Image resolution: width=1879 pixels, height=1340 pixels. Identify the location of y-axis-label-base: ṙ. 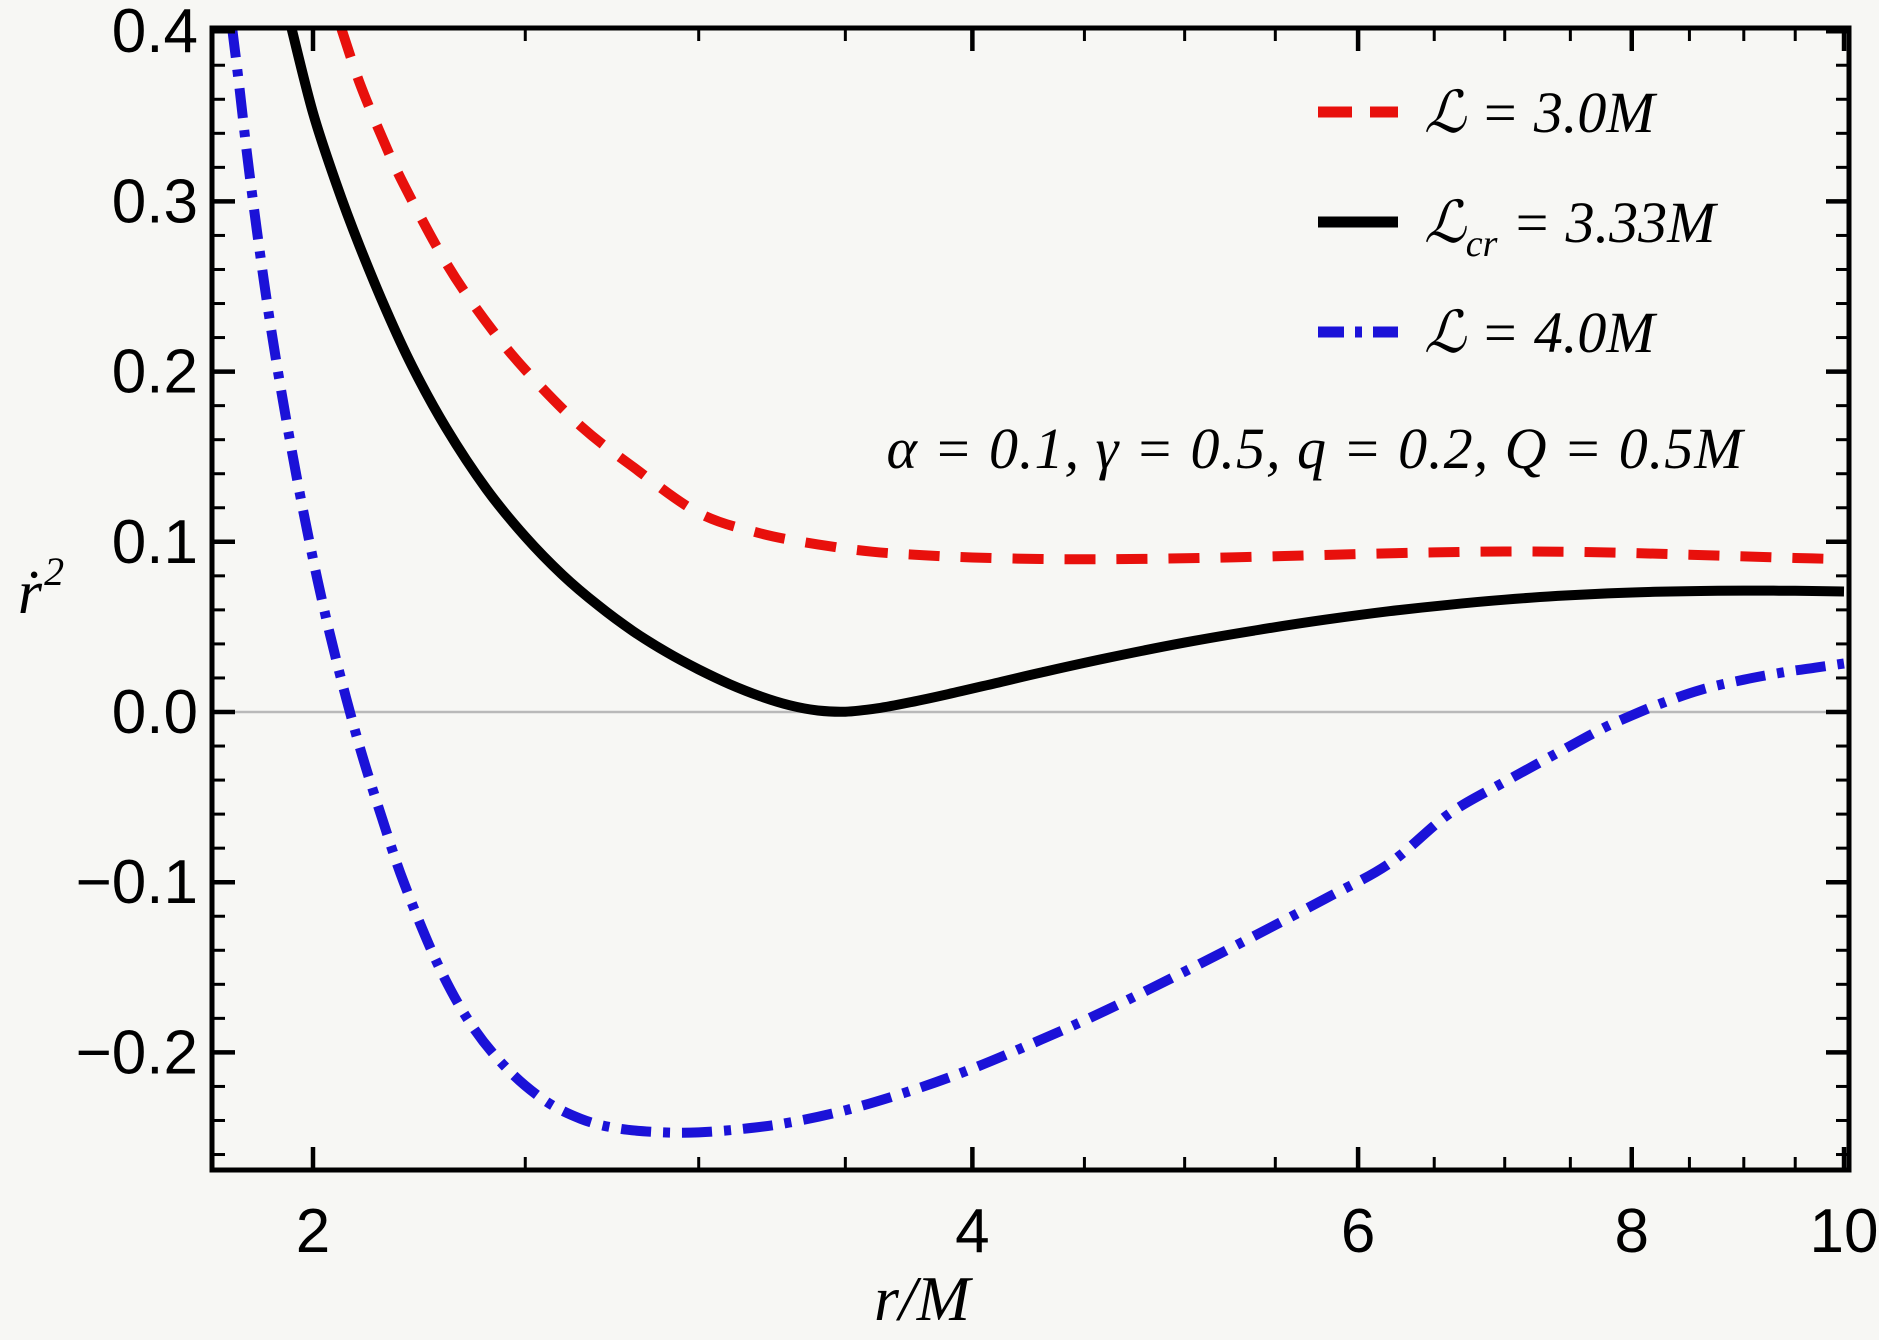
(30, 593).